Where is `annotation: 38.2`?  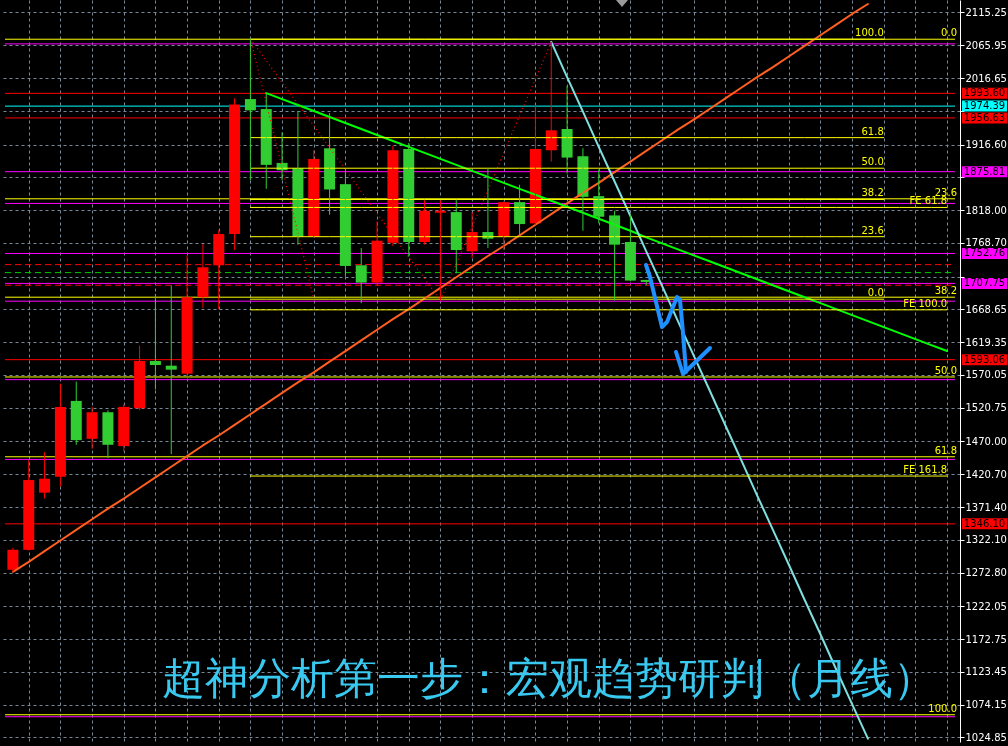 annotation: 38.2 is located at coordinates (945, 291).